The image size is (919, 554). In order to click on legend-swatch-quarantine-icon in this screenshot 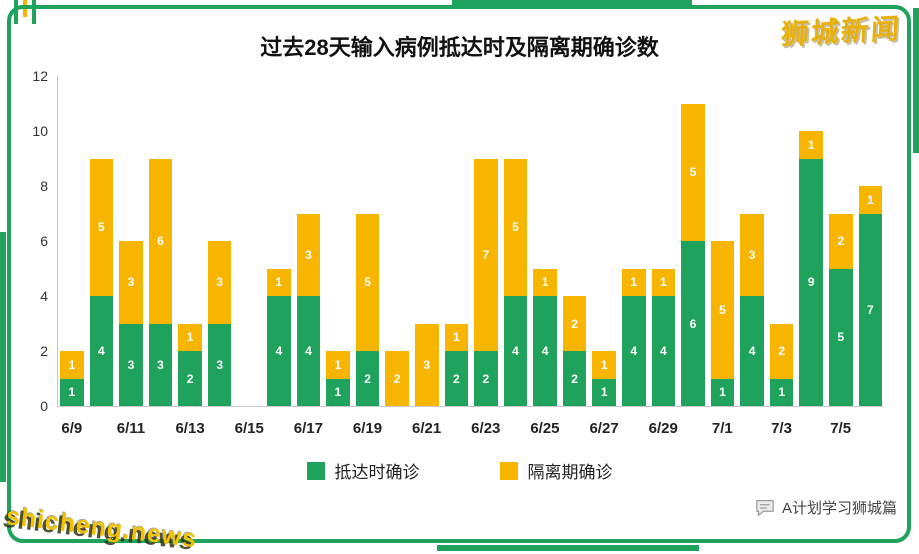, I will do `click(508, 470)`.